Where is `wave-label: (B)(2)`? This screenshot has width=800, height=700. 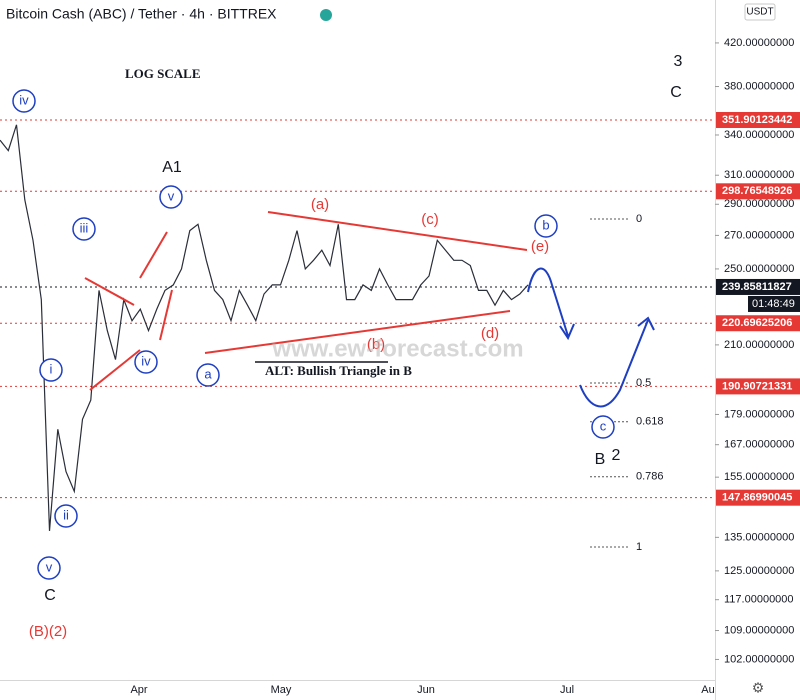
wave-label: (B)(2) is located at coordinates (48, 631).